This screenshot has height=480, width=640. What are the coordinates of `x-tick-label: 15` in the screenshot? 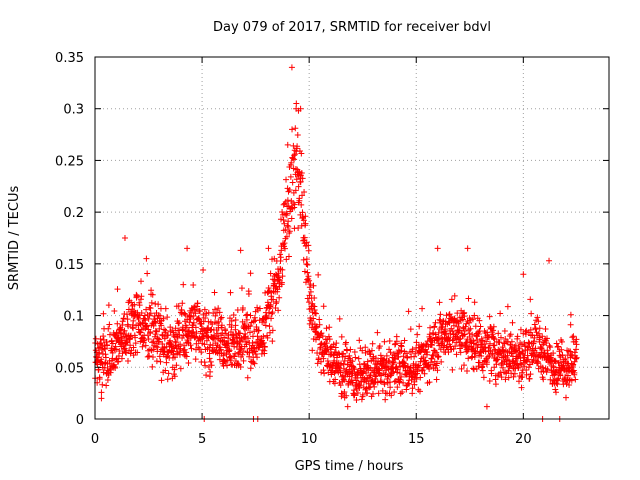 It's located at (416, 439).